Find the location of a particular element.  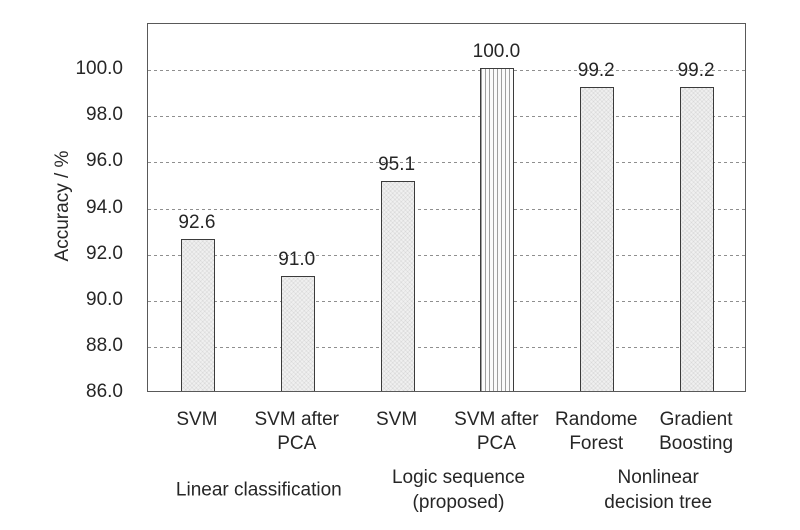

y-tick-label: 90.0 is located at coordinates (104, 299).